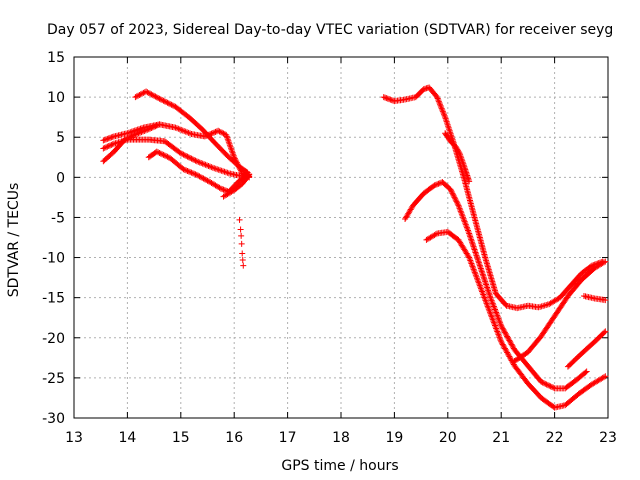 The width and height of the screenshot is (640, 480). What do you see at coordinates (58, 218) in the screenshot?
I see `y-tick-label: -5` at bounding box center [58, 218].